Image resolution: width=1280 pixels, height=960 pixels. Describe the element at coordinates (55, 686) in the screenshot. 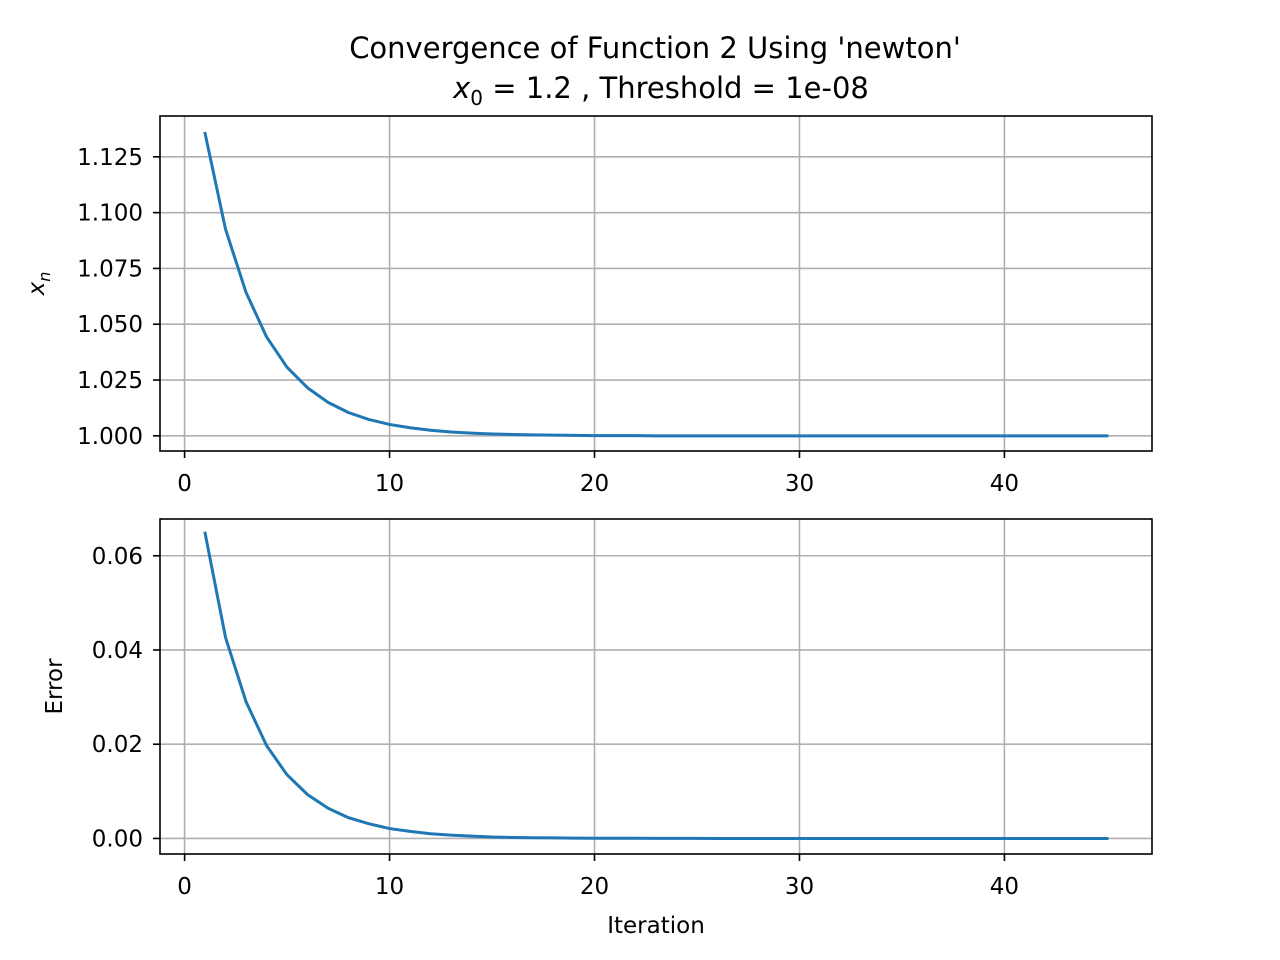

I see `y-axis-label: Error` at that location.